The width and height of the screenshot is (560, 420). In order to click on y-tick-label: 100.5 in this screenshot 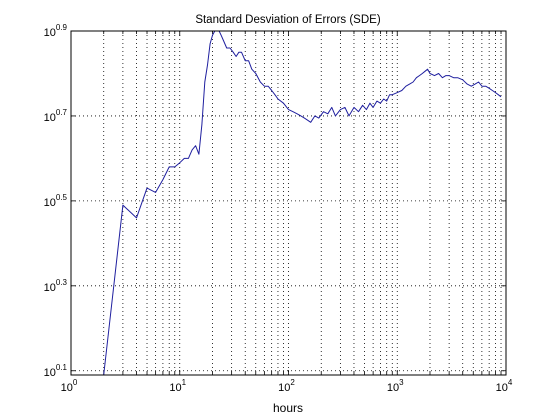, I will do `click(56, 201)`.